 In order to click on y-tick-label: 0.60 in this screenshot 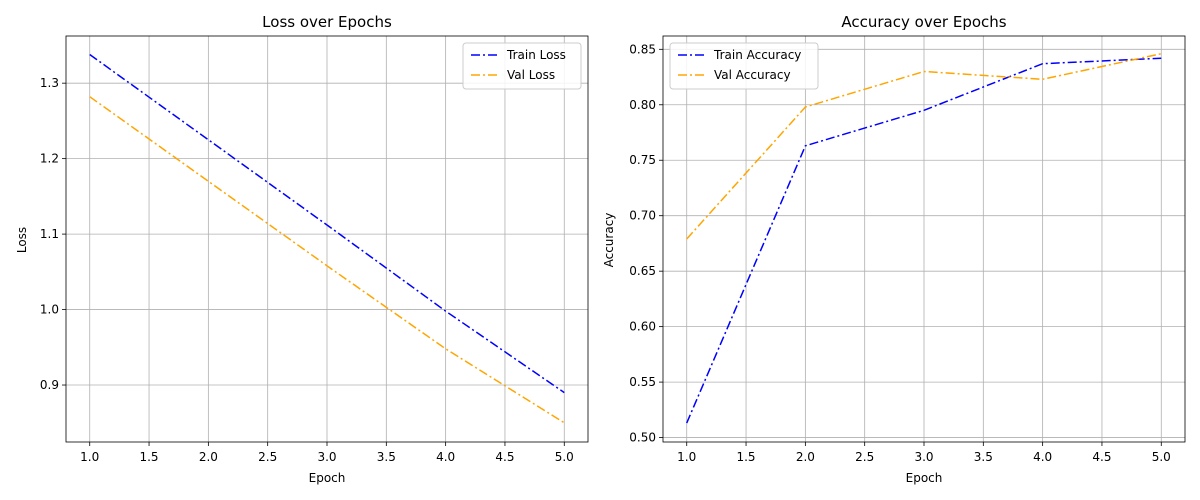, I will do `click(642, 327)`.